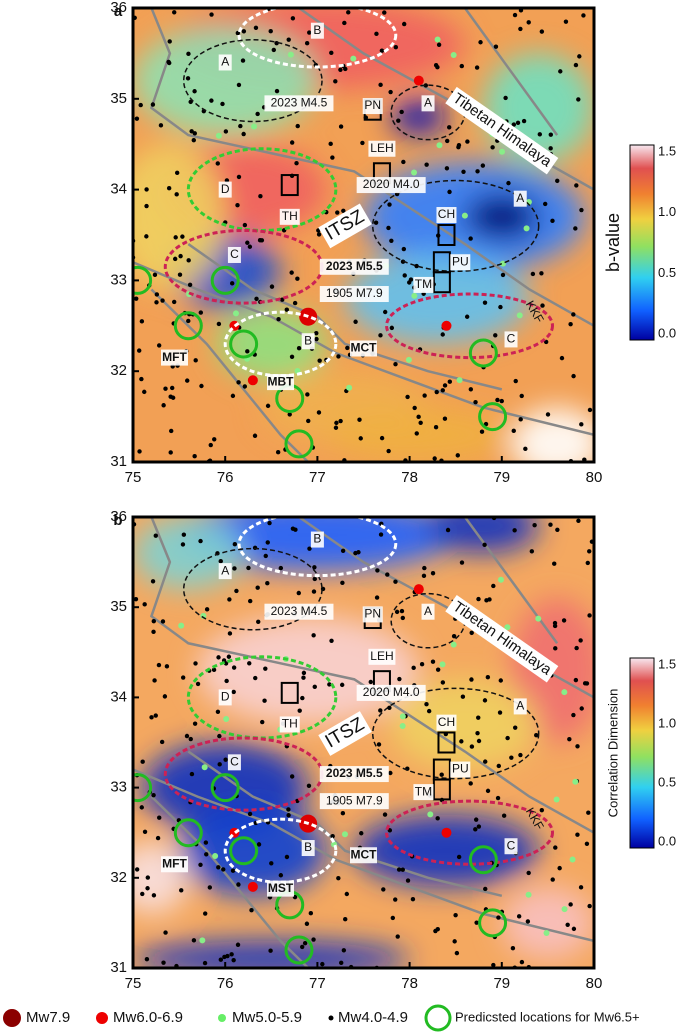 The width and height of the screenshot is (685, 1033). Describe the element at coordinates (188, 833) in the screenshot. I see `predicted-location` at that location.